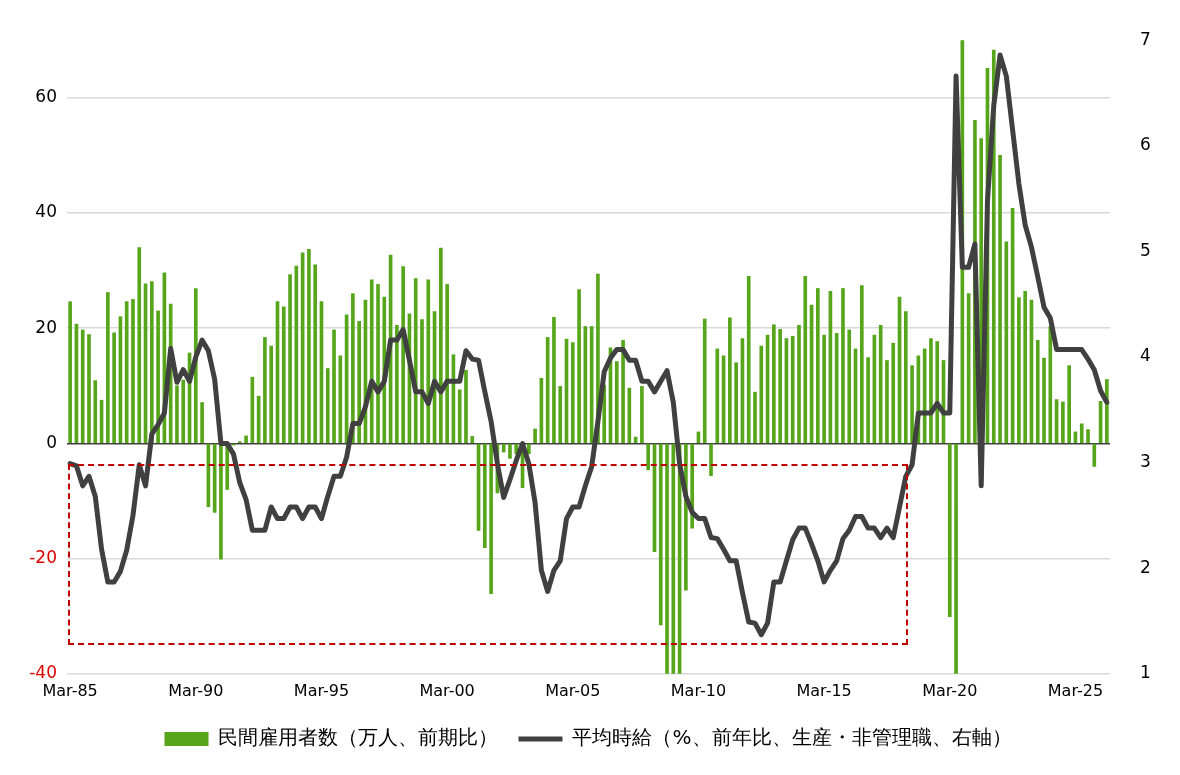 This screenshot has width=1180, height=775. What do you see at coordinates (1145, 144) in the screenshot?
I see `y2-tick-label: 6` at bounding box center [1145, 144].